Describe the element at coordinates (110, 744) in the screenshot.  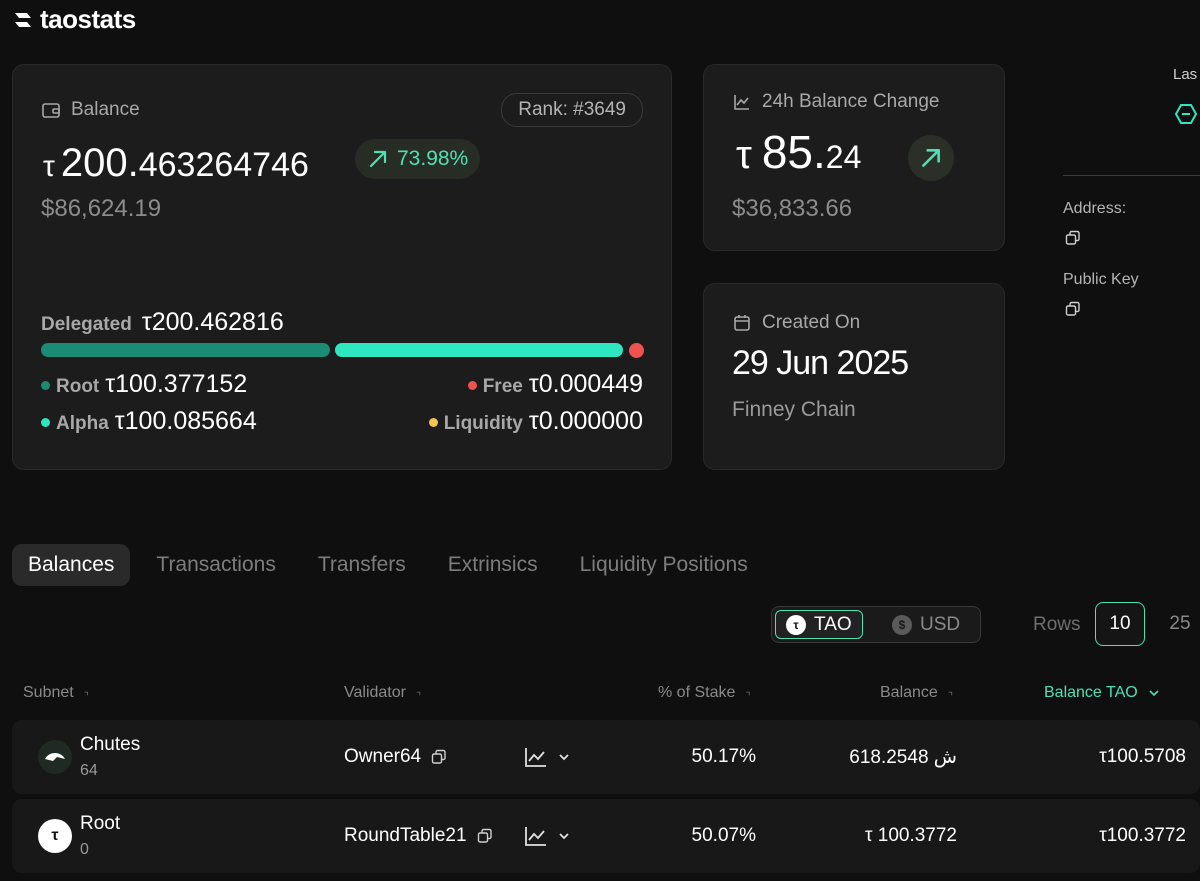
I see `subnet-name: Chutes` at that location.